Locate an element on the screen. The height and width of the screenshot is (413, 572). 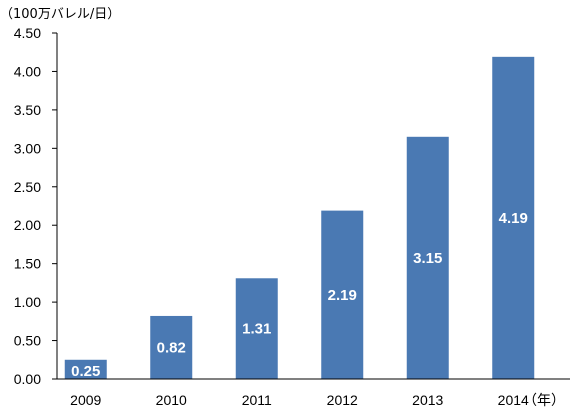
y-tick-label: 1.50 is located at coordinates (27, 264).